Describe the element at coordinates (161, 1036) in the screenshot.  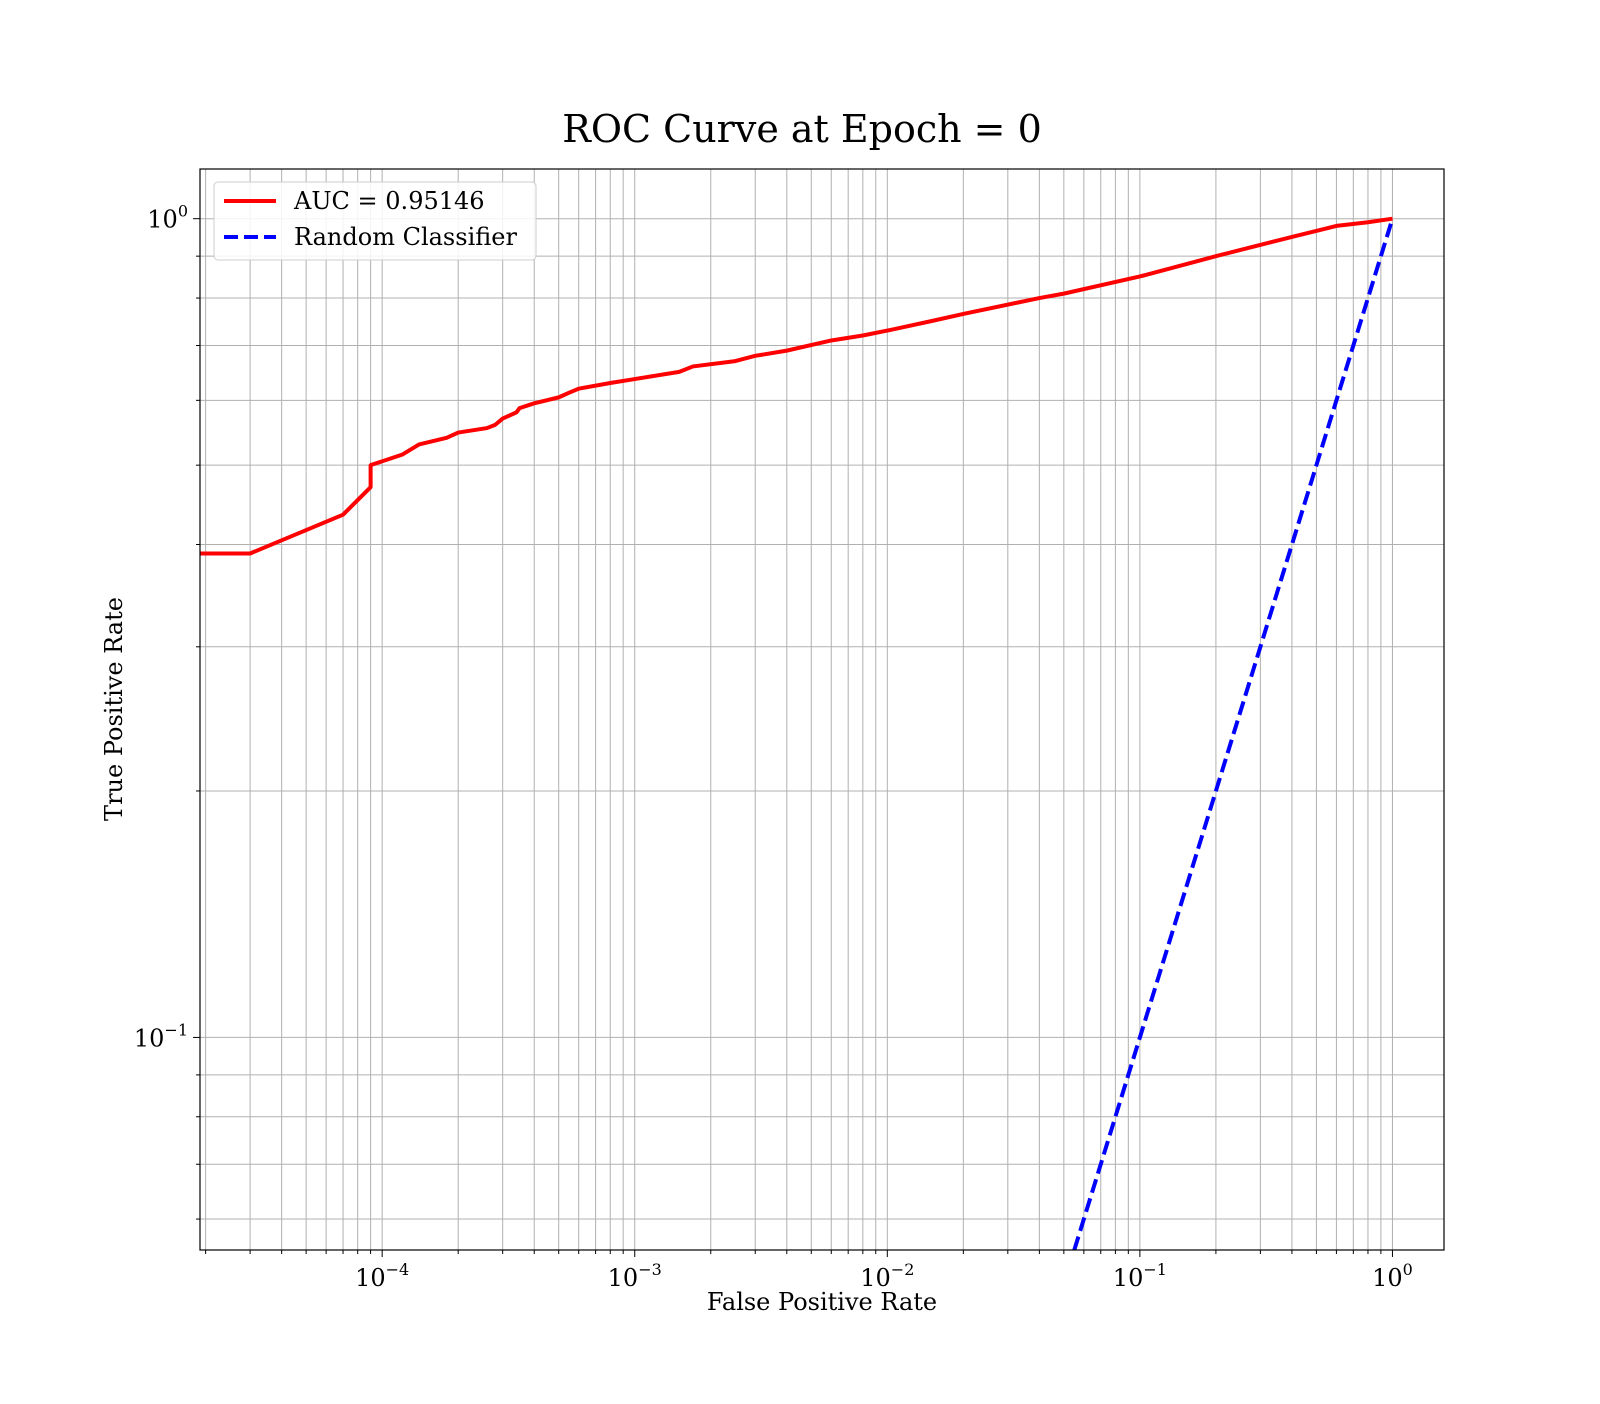
I see `y-tick-label: 10⁻¹` at that location.